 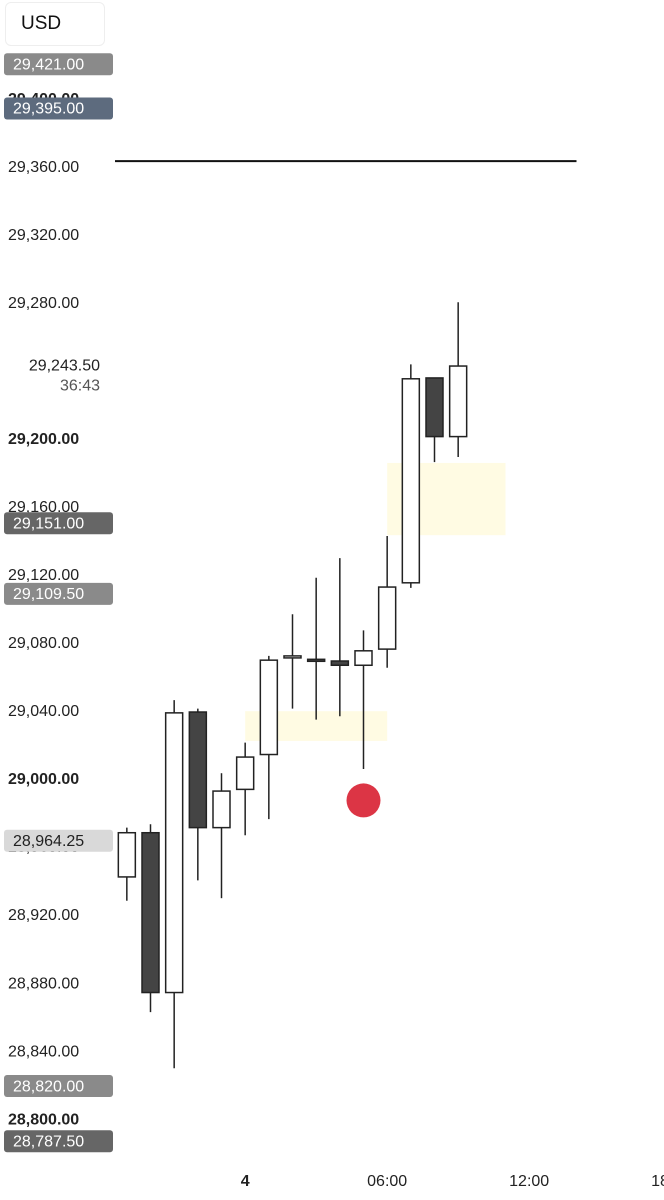 I want to click on y-tick-label: 29,320.00, so click(x=43, y=235).